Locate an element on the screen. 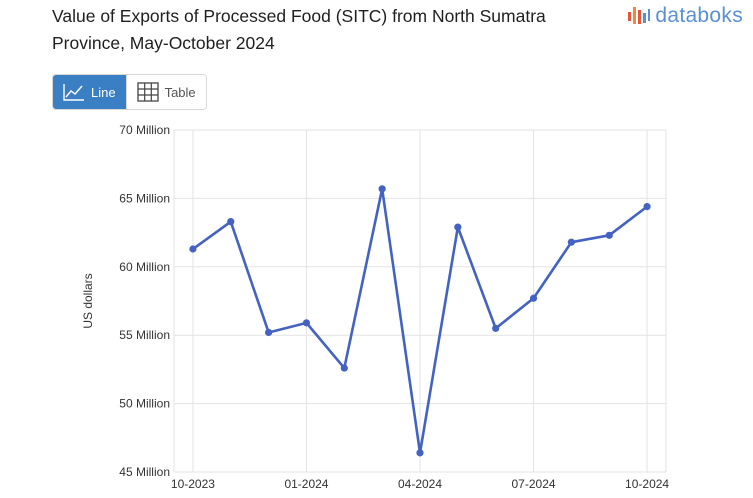 The image size is (753, 498). tab-line-label: Line is located at coordinates (103, 92).